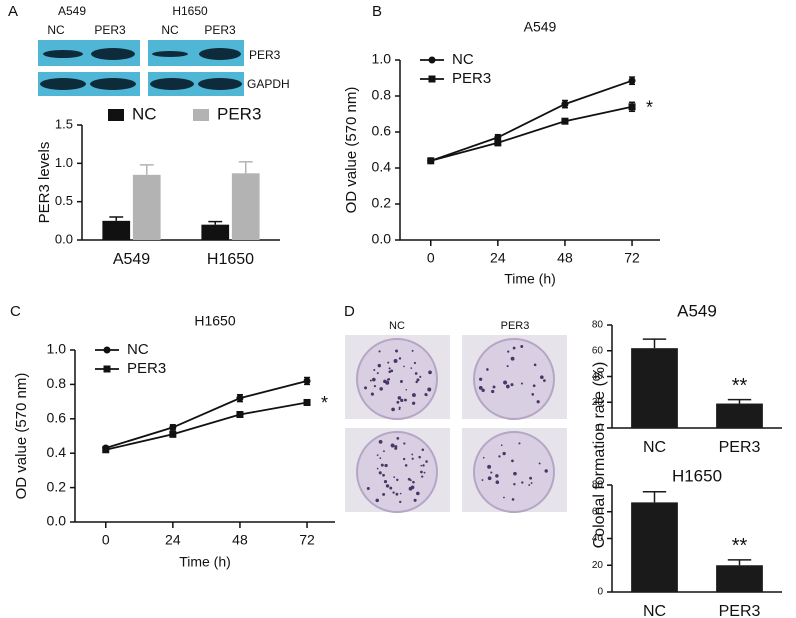 This screenshot has width=796, height=618. Describe the element at coordinates (530, 279) in the screenshot. I see `x-axis-title: Time (h)` at that location.